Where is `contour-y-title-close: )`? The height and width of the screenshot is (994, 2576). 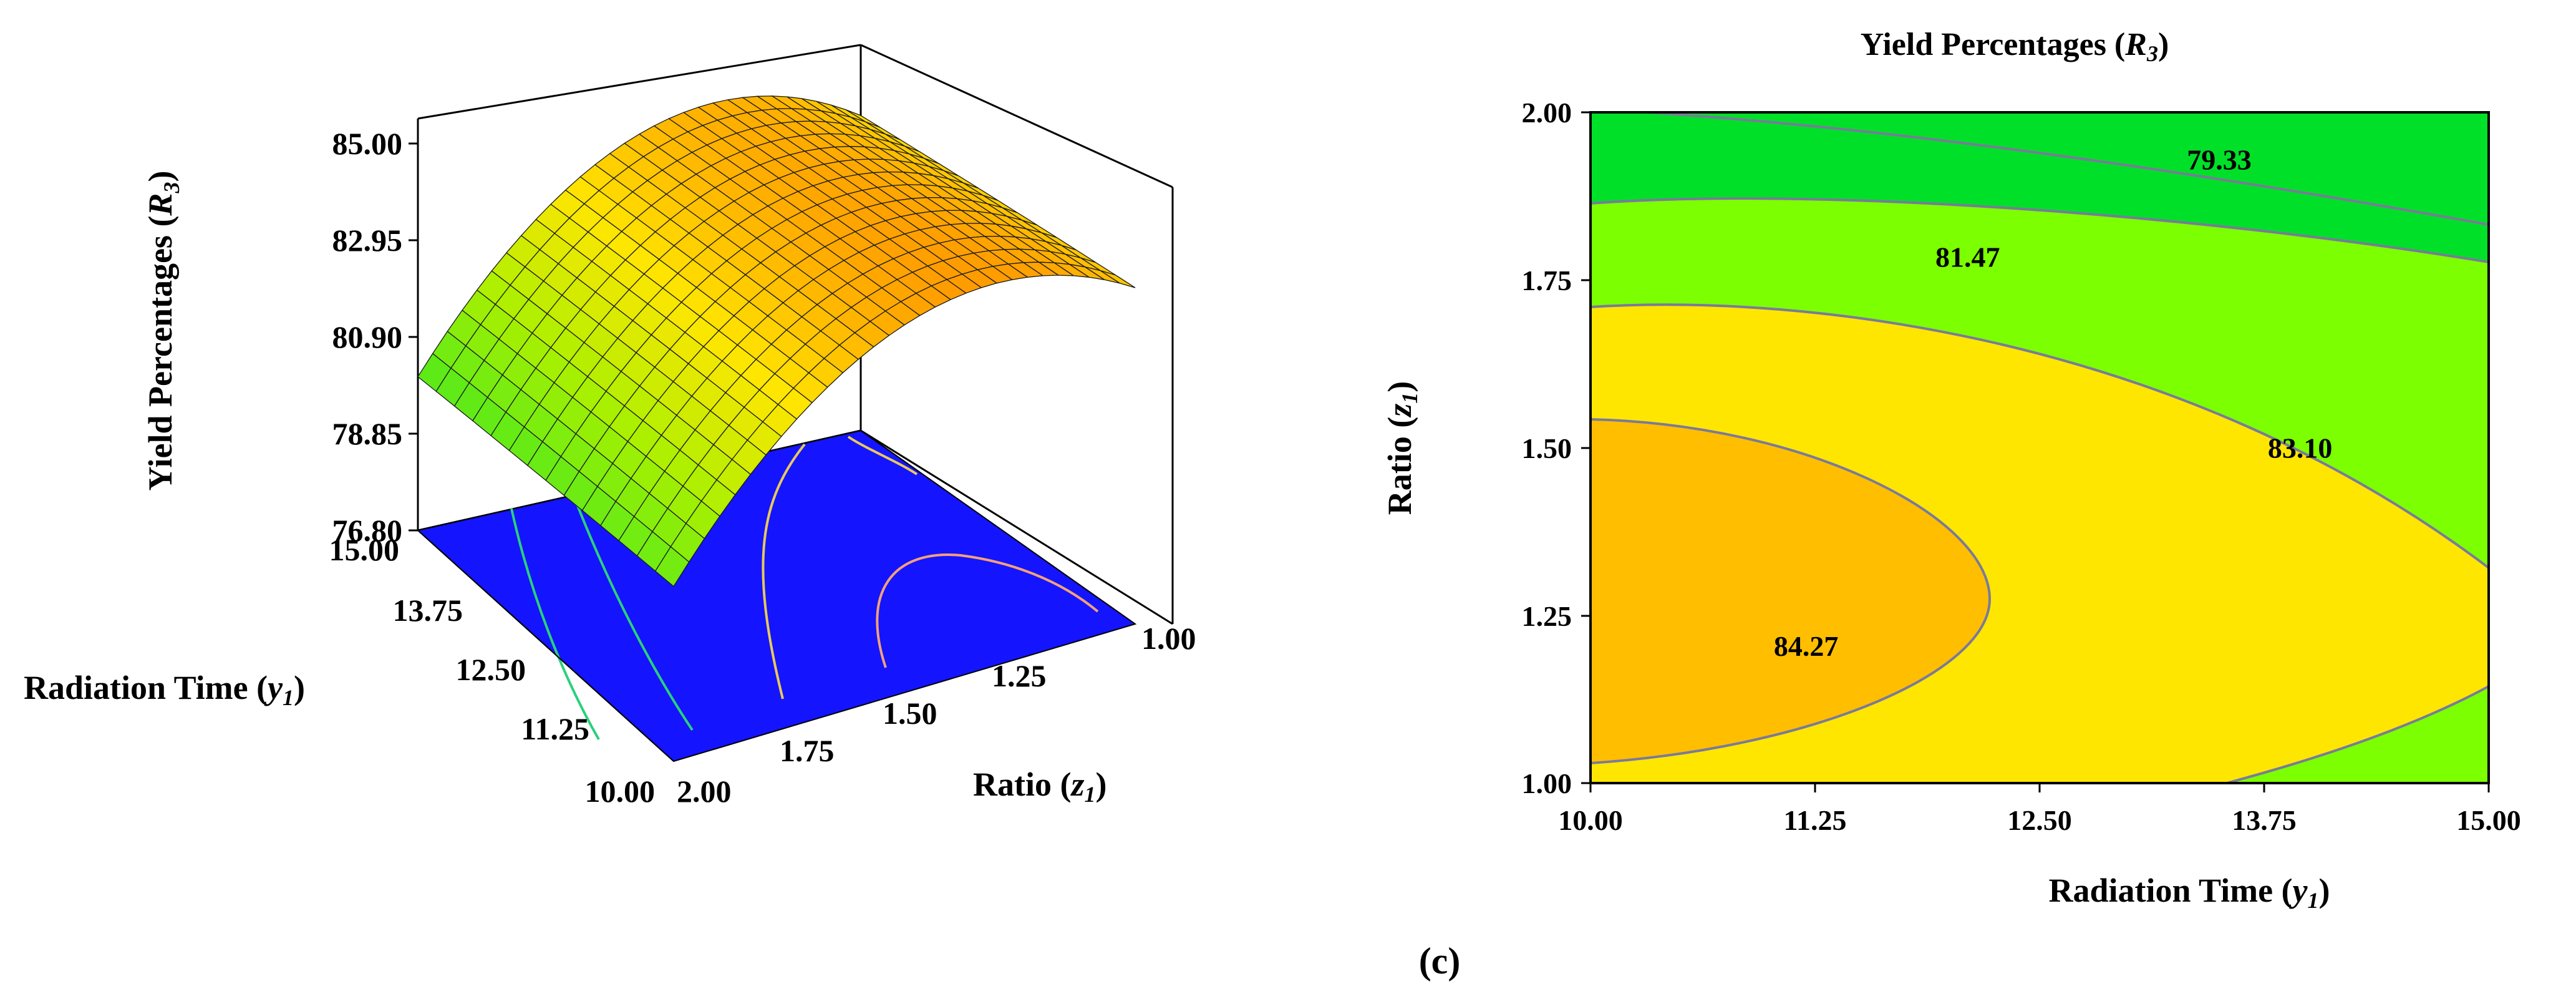
contour-y-title-close: ) is located at coordinates (1399, 386).